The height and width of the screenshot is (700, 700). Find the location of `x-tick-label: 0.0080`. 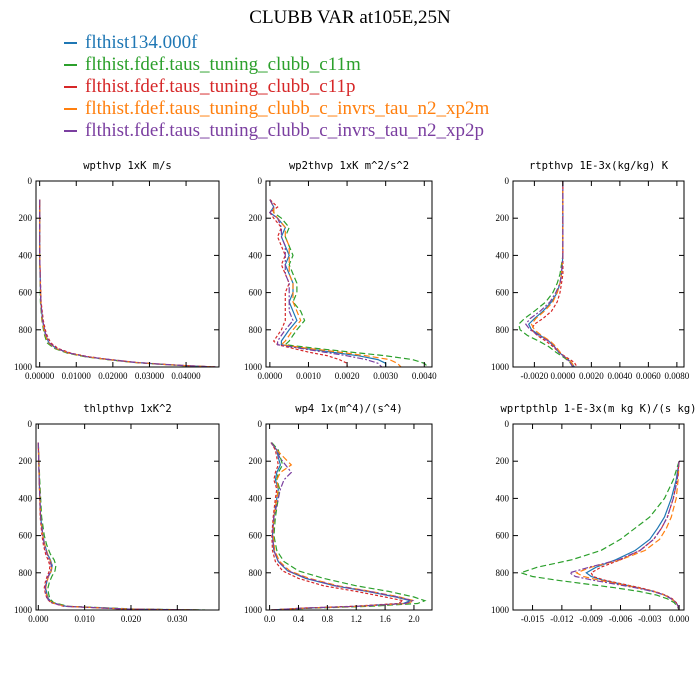

x-tick-label: 0.0080 is located at coordinates (677, 376).